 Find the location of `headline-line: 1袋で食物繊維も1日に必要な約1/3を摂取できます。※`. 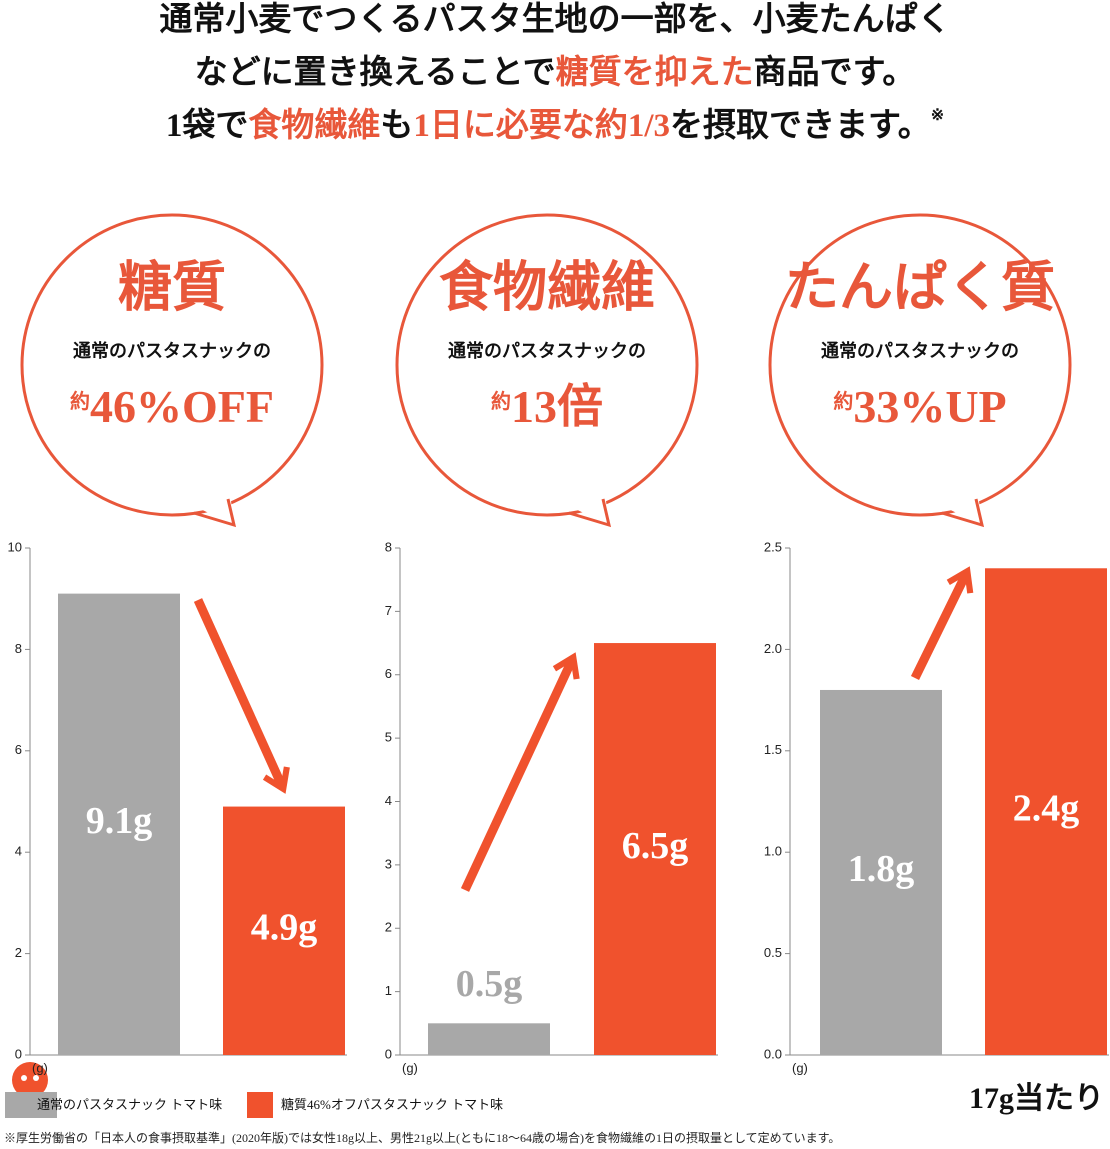

headline-line: 1袋で食物繊維も1日に必要な約1/3を摂取できます。※ is located at coordinates (555, 125).